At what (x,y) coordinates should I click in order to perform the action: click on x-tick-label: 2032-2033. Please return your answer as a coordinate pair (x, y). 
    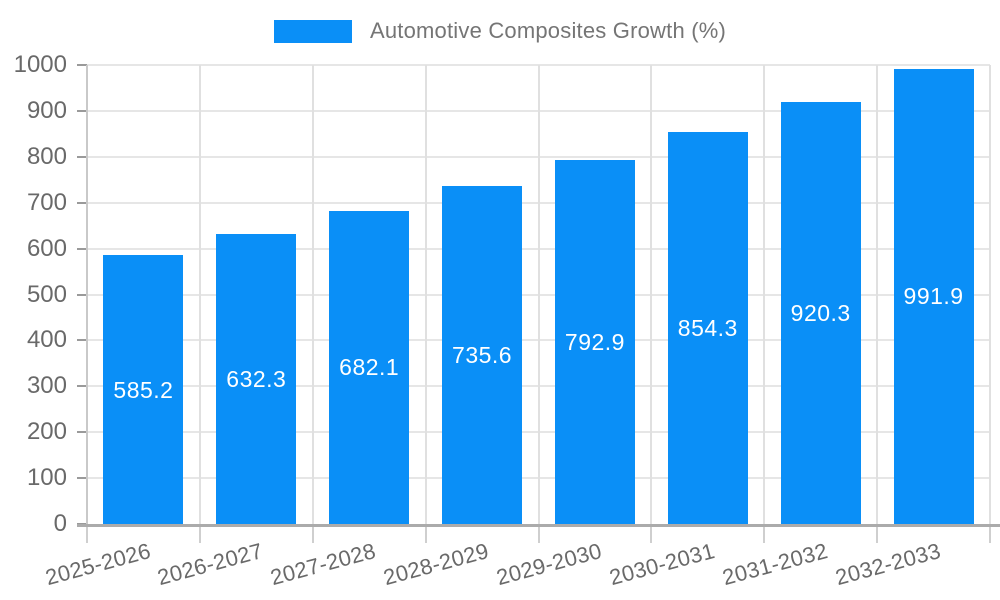
    Looking at the image, I should click on (888, 564).